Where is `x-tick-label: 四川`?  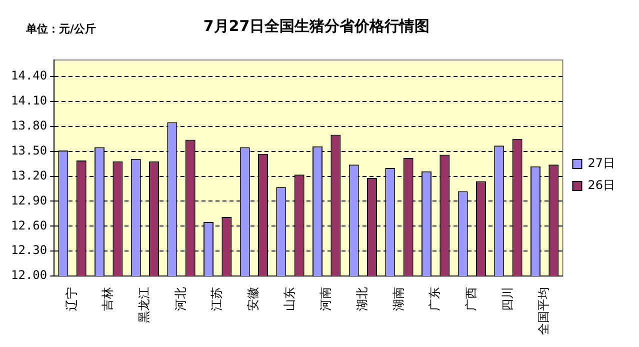 x-tick-label: 四川 is located at coordinates (507, 299).